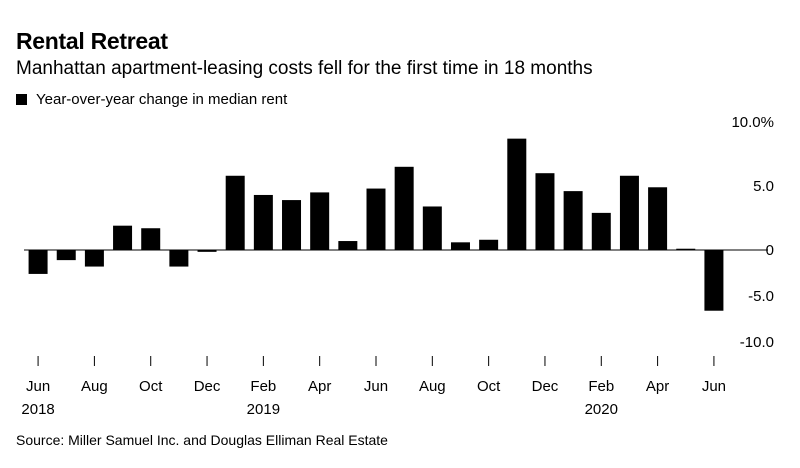 This screenshot has width=800, height=468. What do you see at coordinates (21, 99) in the screenshot?
I see `legend-swatch` at bounding box center [21, 99].